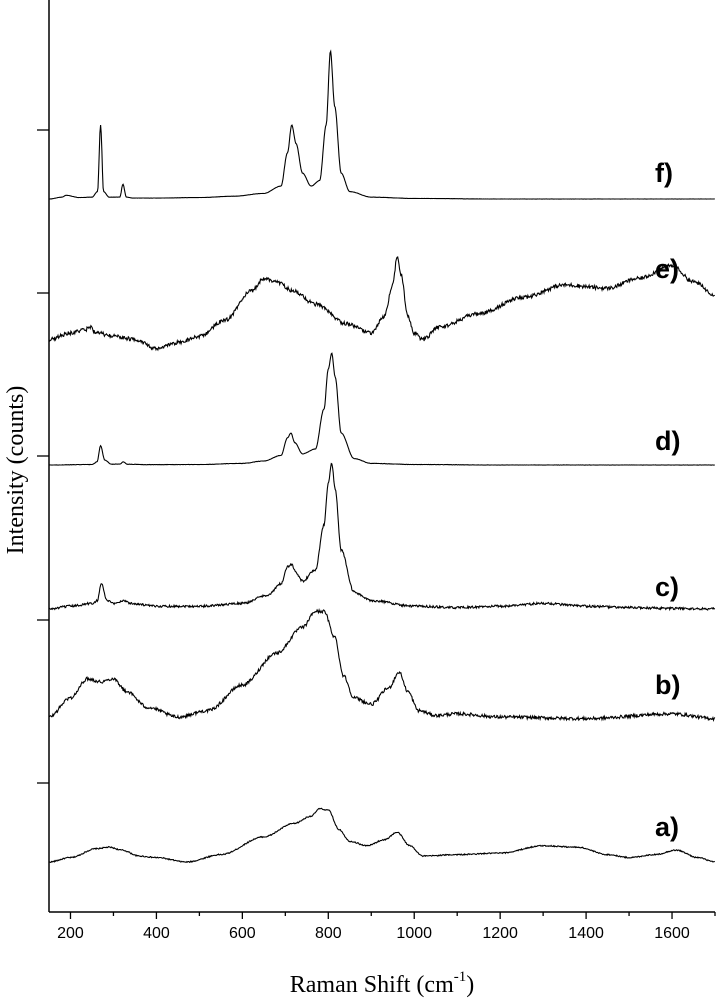 This screenshot has height=1000, width=718. I want to click on trace-label: b), so click(667, 685).